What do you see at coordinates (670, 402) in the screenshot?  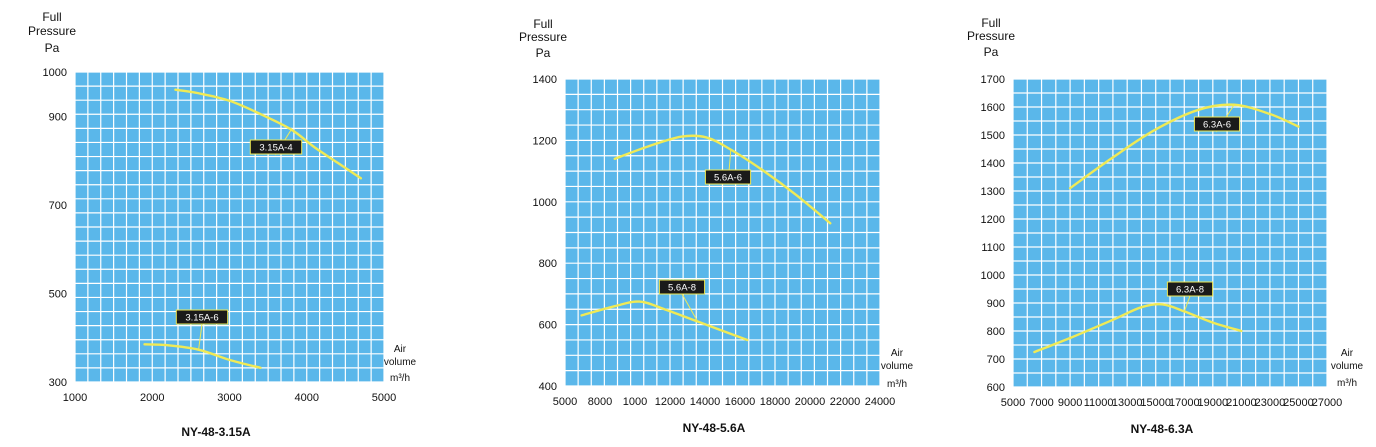 I see `x-tick-label-1: 12000` at bounding box center [670, 402].